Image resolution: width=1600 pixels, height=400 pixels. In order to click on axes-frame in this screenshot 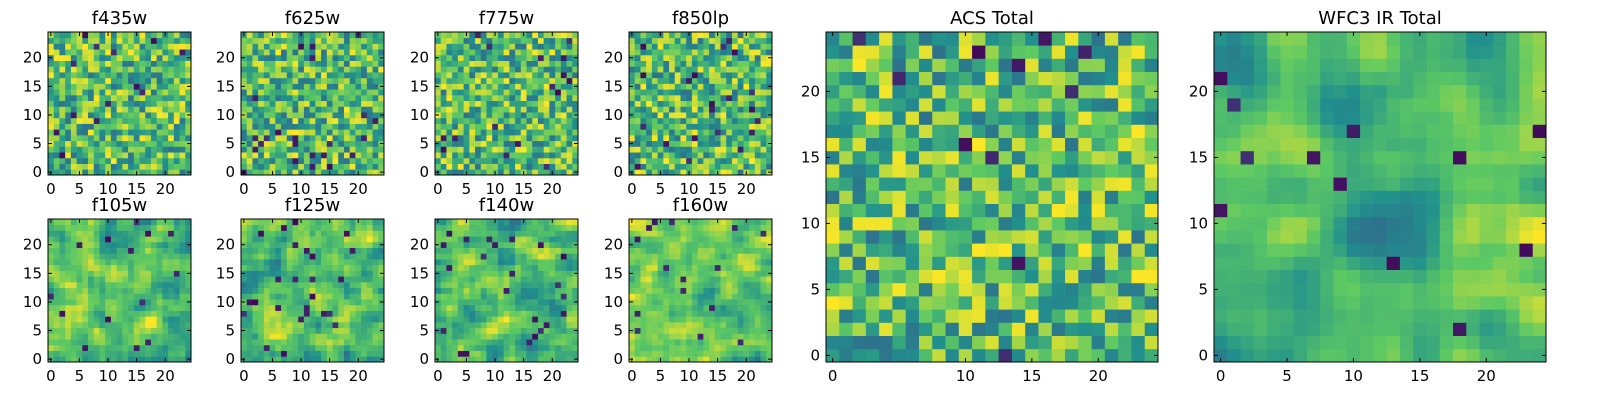, I will do `click(312, 103)`.